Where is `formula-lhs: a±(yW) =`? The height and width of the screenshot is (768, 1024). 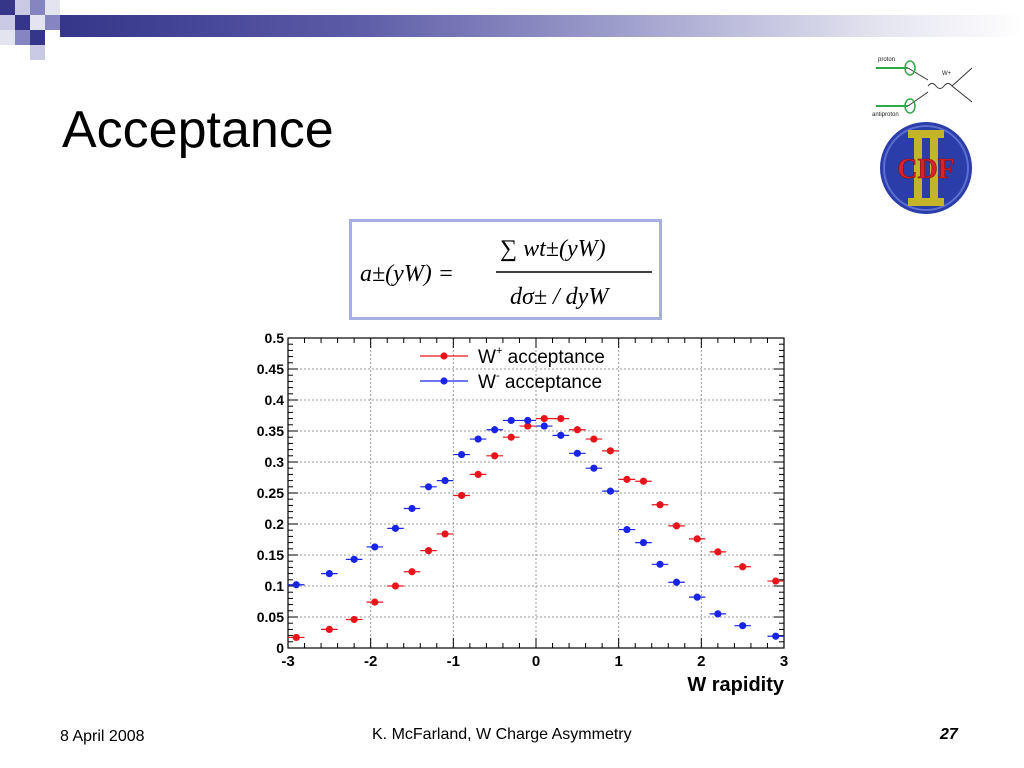
formula-lhs: a±(yW) = is located at coordinates (407, 274).